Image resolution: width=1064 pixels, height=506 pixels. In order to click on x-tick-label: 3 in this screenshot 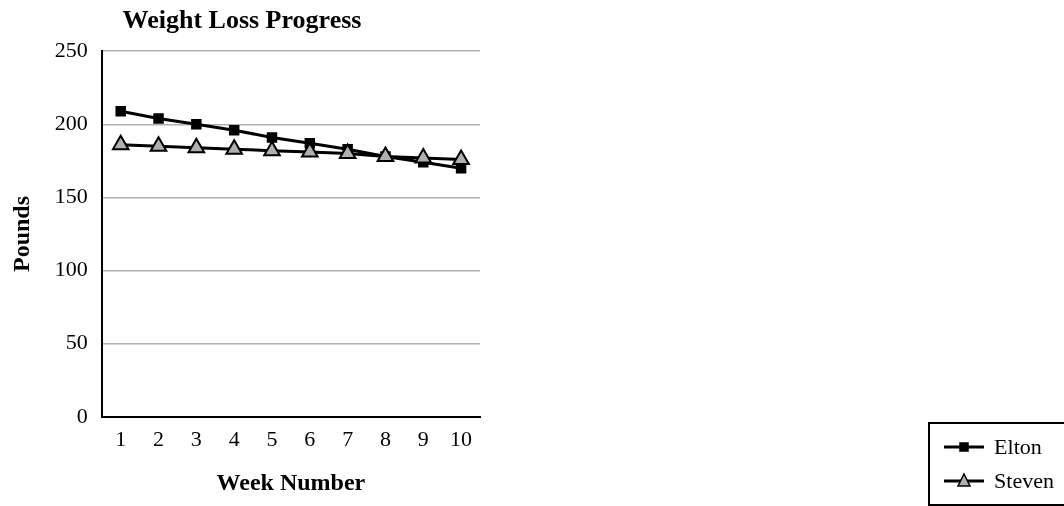, I will do `click(196, 438)`.